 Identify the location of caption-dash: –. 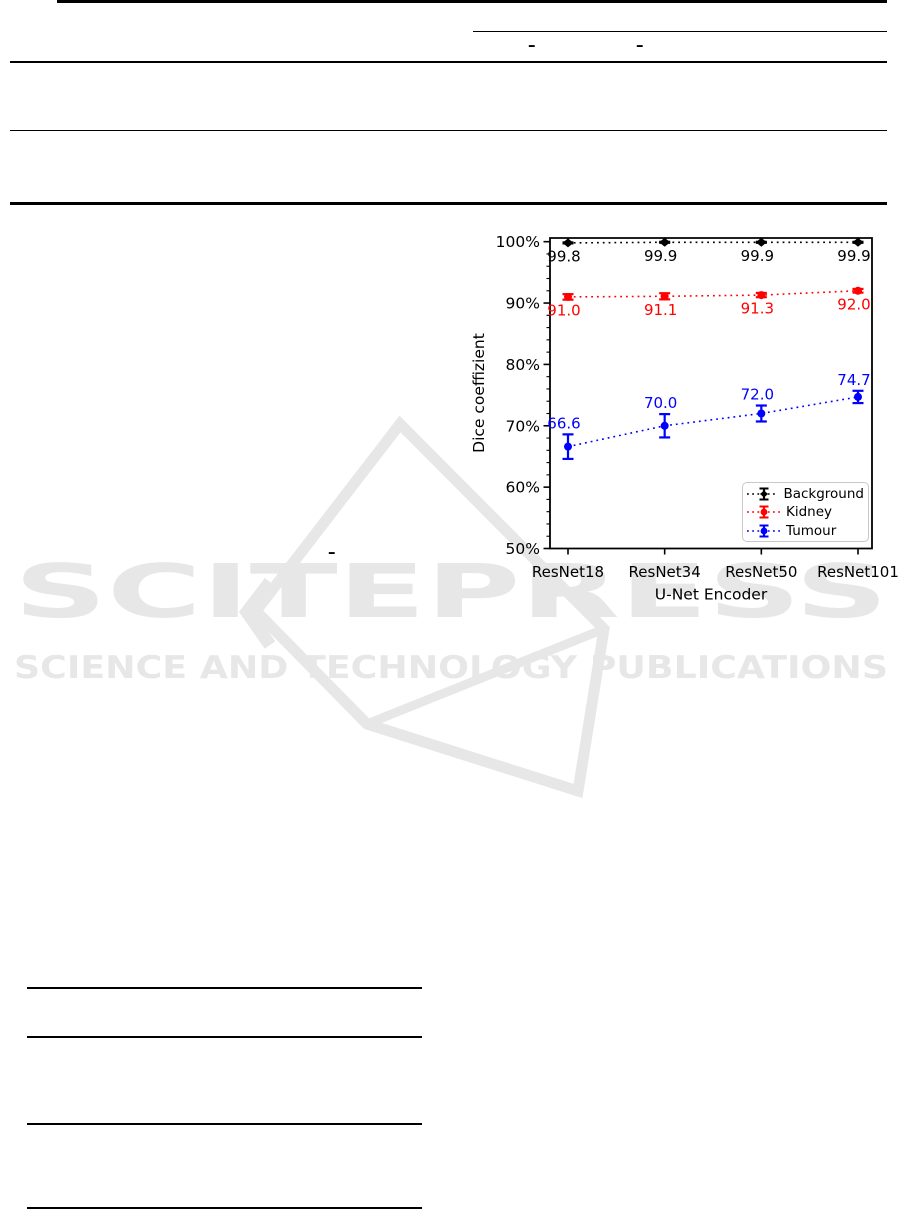
(332, 552).